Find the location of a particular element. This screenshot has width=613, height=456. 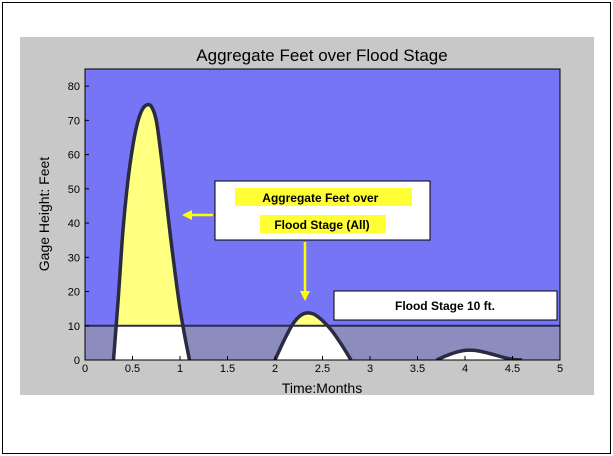

chart-title: Aggregate Feet over Flood Stage is located at coordinates (321, 55).